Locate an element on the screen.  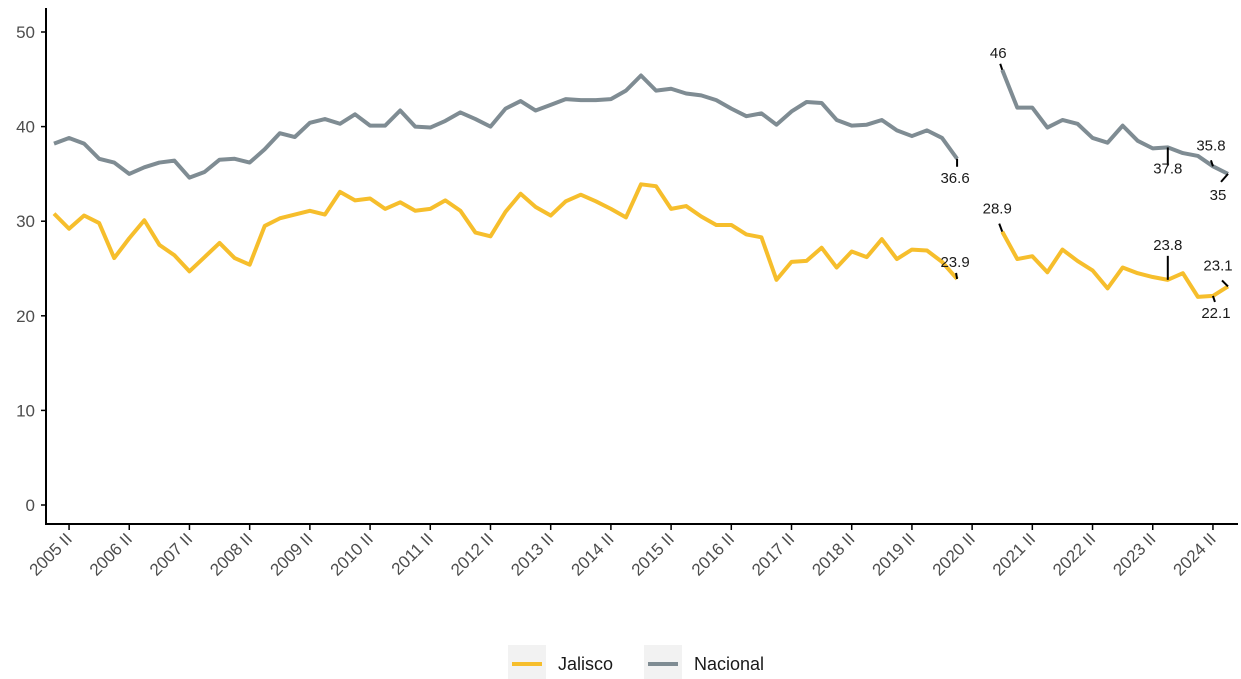
data-label: 46 is located at coordinates (998, 53).